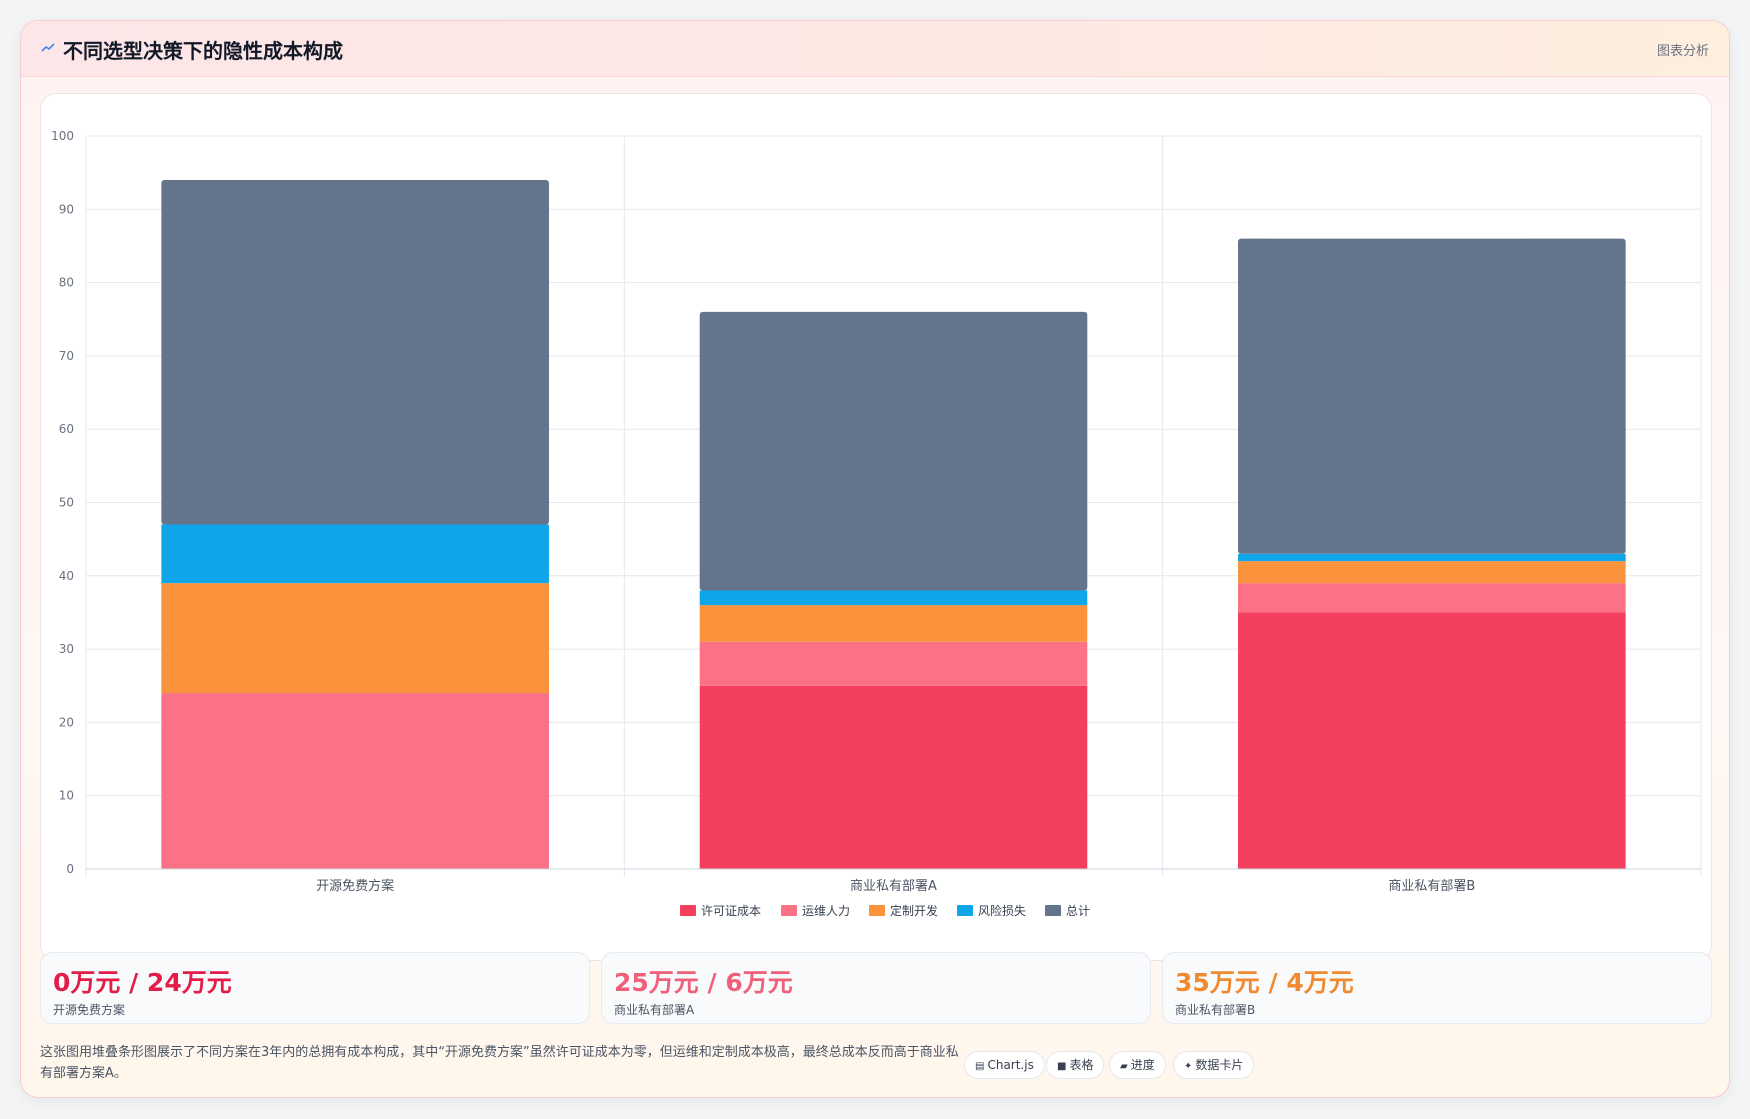  Describe the element at coordinates (62, 136) in the screenshot. I see `y-tick-label: 100` at that location.